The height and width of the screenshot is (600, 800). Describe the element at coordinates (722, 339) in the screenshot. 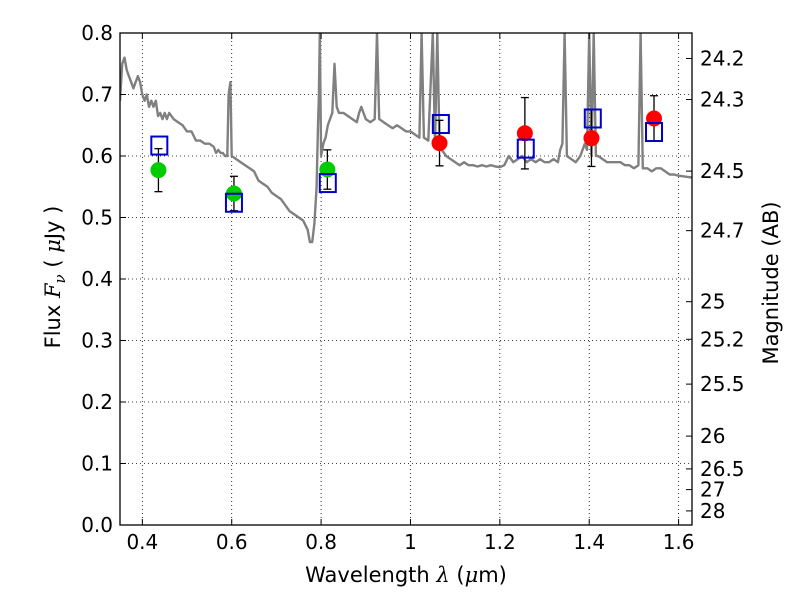

I see `y2-tick-label: 25.2` at that location.